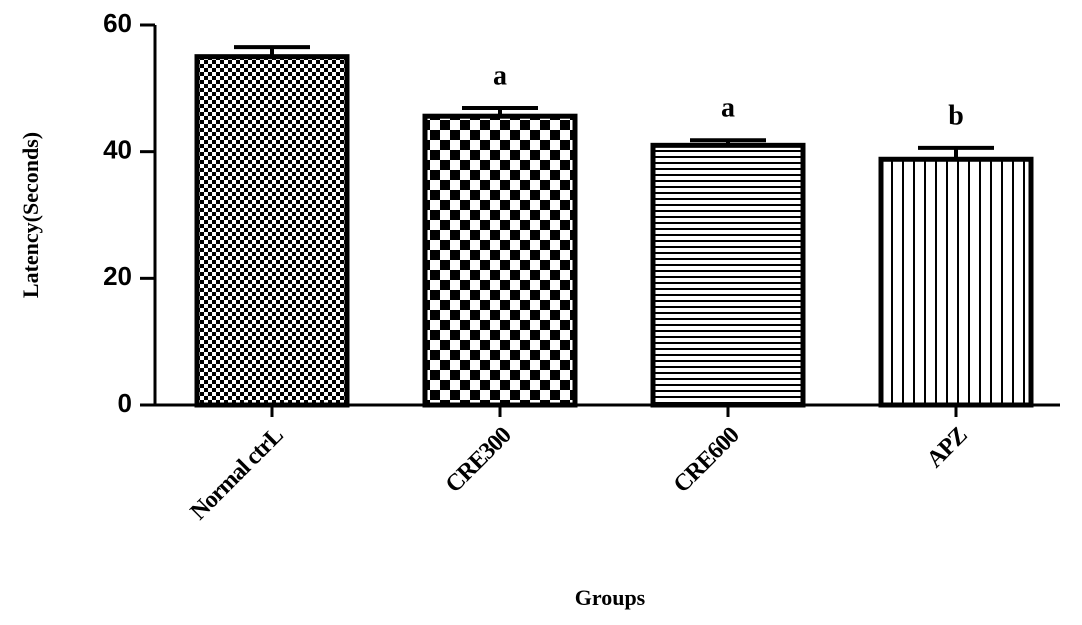 The width and height of the screenshot is (1082, 625). I want to click on y-tick-label: 40, so click(117, 150).